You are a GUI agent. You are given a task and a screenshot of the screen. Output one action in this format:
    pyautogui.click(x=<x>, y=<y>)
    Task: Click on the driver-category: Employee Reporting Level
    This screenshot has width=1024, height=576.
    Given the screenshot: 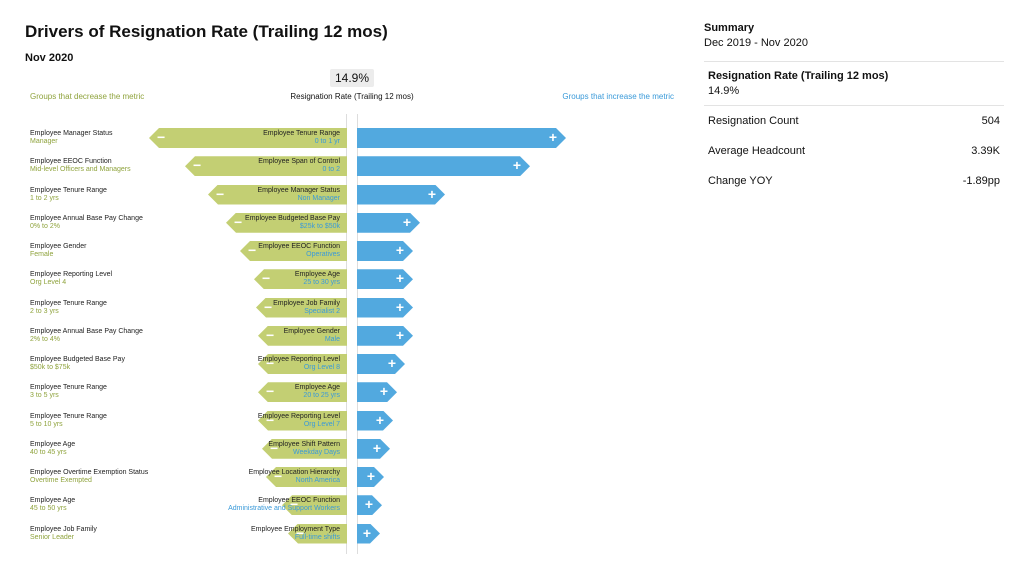 What is the action you would take?
    pyautogui.click(x=298, y=359)
    